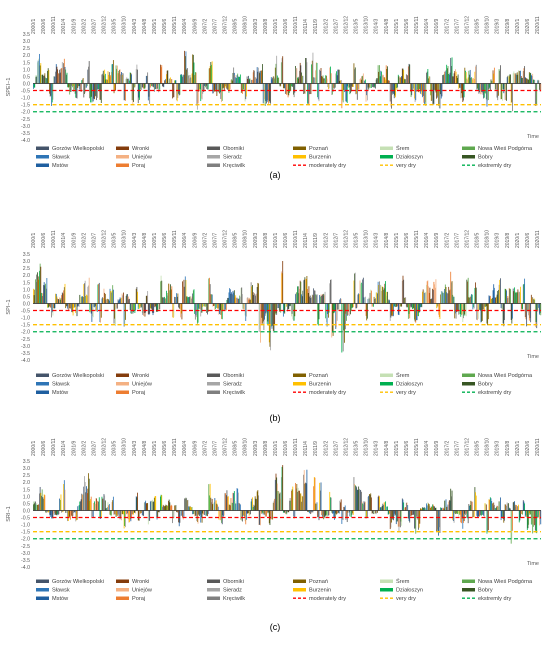 This screenshot has height=651, width=550. Describe the element at coordinates (185, 240) in the screenshot. I see `x-tick-label: 2006/4` at that location.